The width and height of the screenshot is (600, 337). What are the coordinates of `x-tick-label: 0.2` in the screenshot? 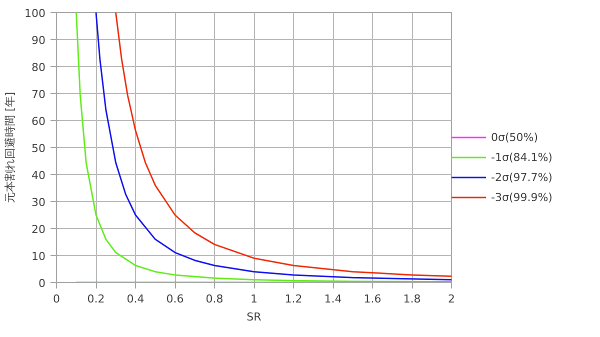 It's located at (96, 299).